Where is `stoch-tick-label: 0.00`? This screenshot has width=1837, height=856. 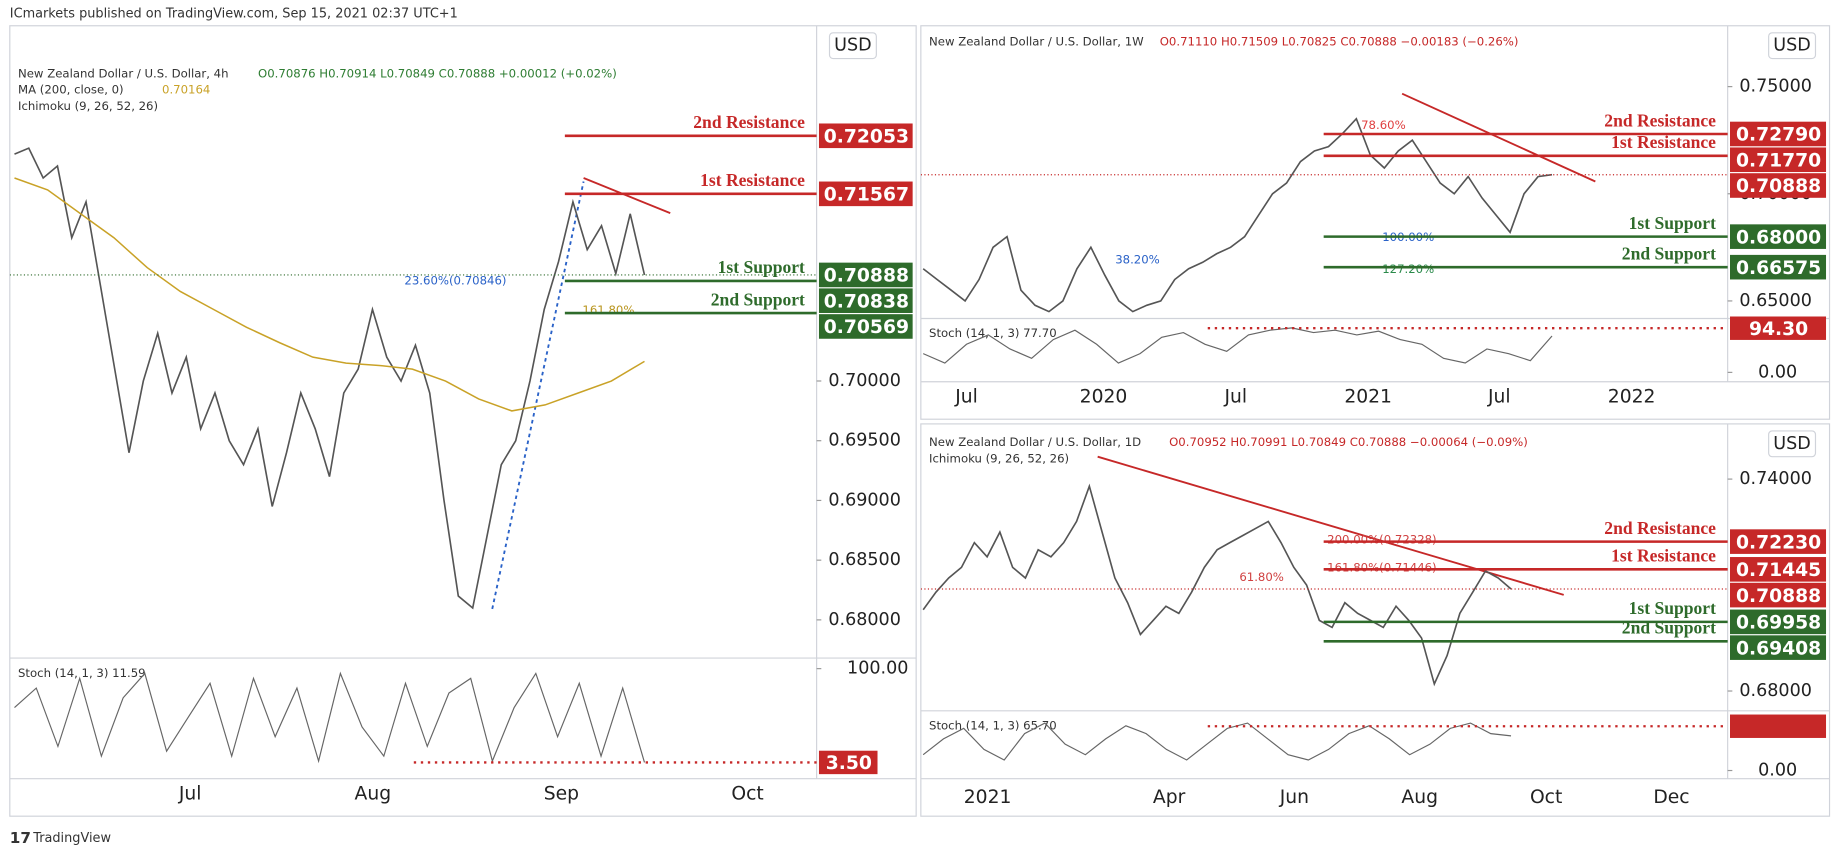
stoch-tick-label: 0.00 is located at coordinates (1777, 372).